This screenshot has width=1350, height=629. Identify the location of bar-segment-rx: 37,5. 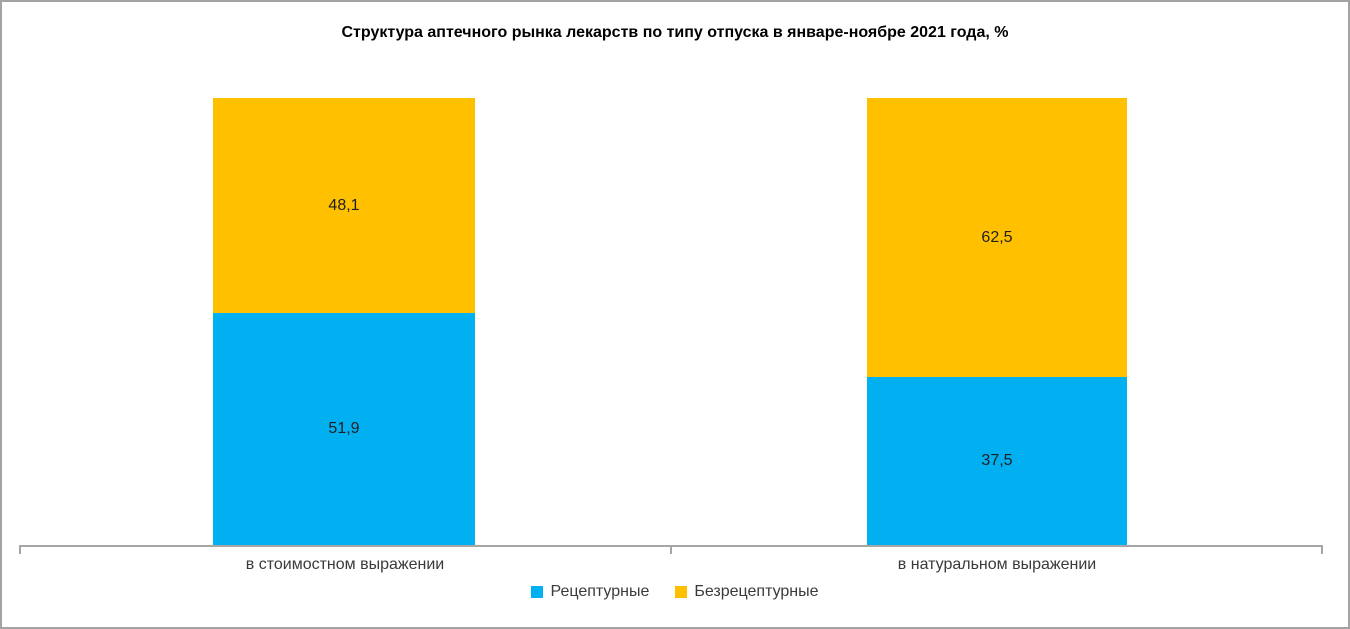
(997, 461).